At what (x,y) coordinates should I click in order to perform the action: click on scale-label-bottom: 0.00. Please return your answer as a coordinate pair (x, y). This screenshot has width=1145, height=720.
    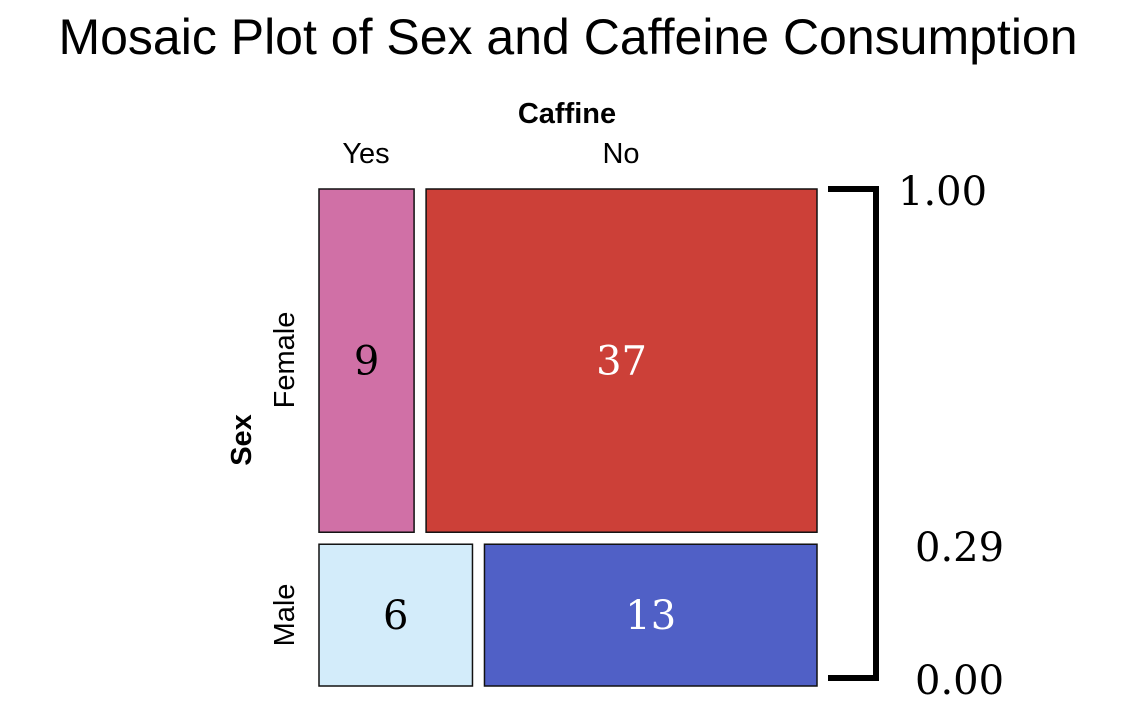
    Looking at the image, I should click on (959, 681).